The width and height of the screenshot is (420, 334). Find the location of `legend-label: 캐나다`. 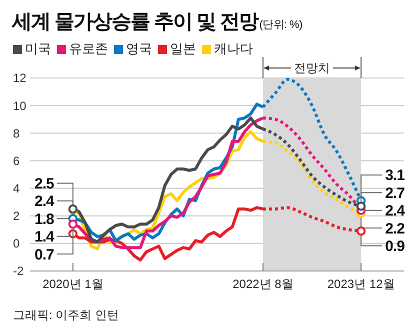

legend-label: 캐나다 is located at coordinates (233, 49).